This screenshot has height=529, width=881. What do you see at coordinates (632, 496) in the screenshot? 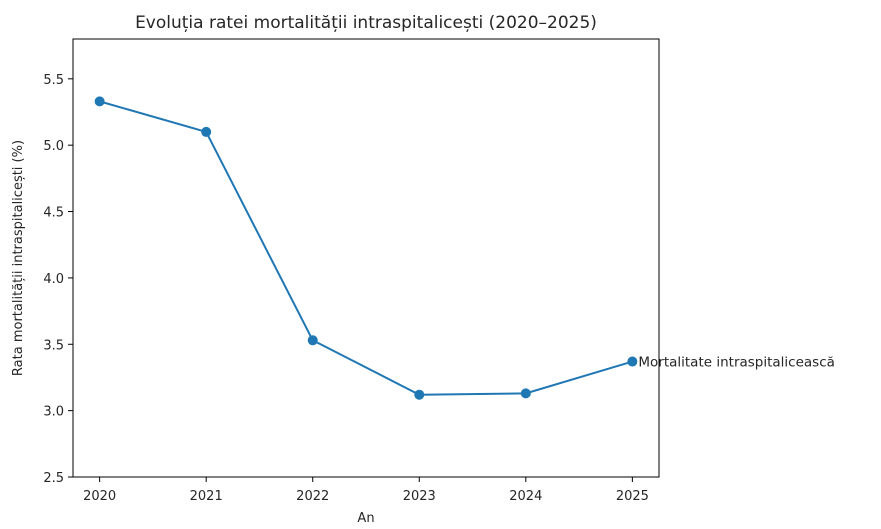
I see `x-tick-label: 2025` at bounding box center [632, 496].